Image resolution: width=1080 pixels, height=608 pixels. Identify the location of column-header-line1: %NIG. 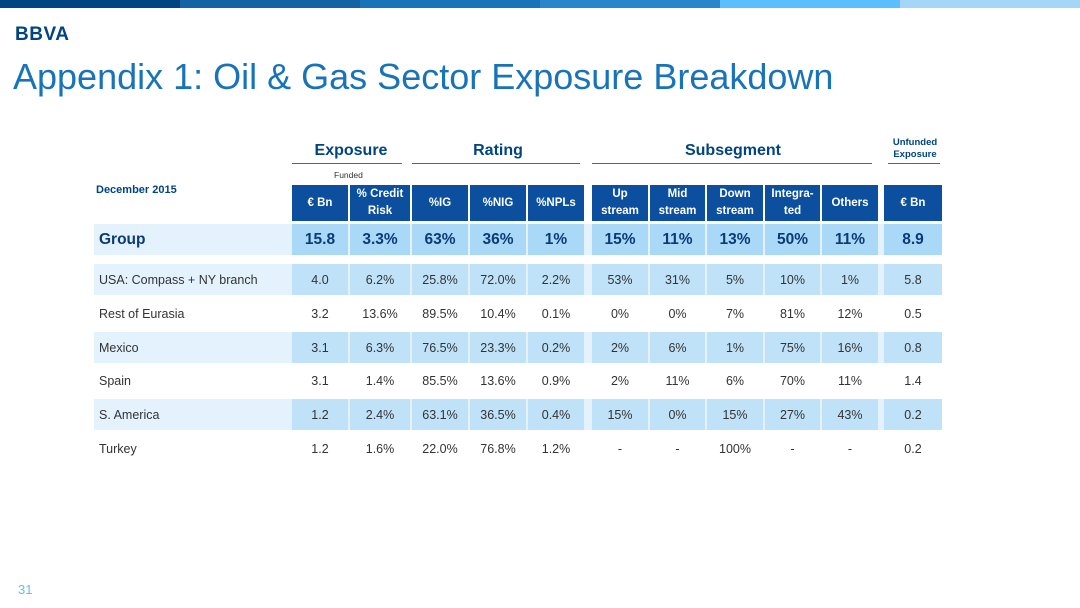
(498, 202).